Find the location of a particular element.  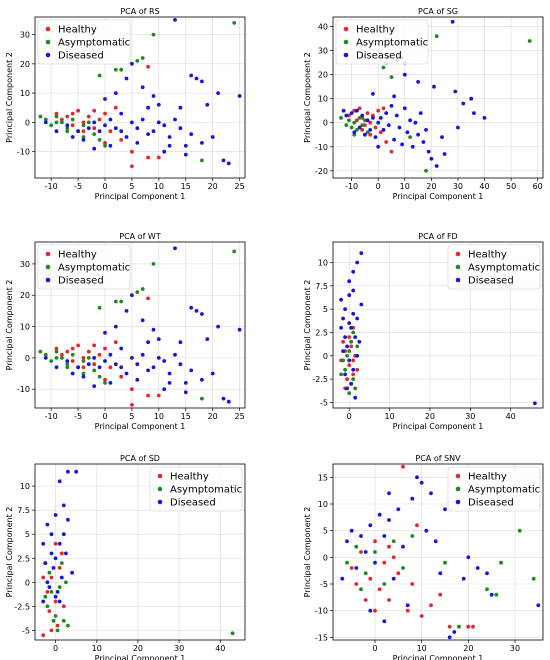

x-axis-label: Principal Component 1 is located at coordinates (438, 196).